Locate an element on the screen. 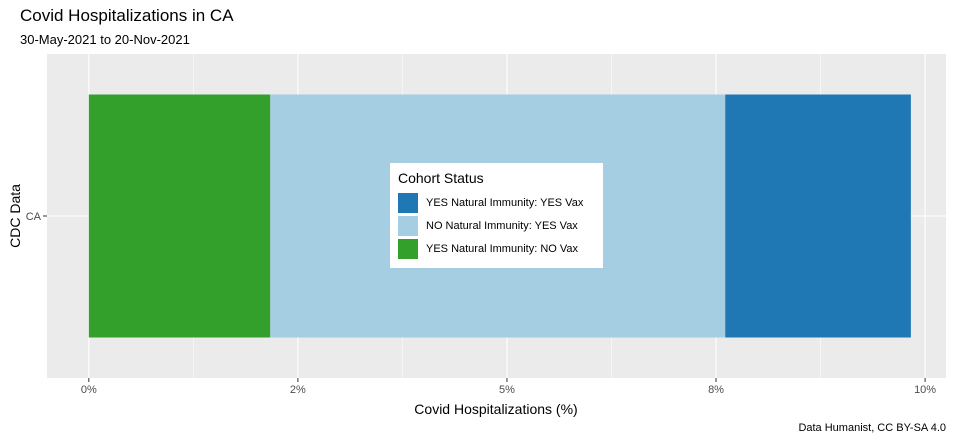 This screenshot has width=954, height=443. legend-item: YES Natural Immunity: NO Vax is located at coordinates (496, 249).